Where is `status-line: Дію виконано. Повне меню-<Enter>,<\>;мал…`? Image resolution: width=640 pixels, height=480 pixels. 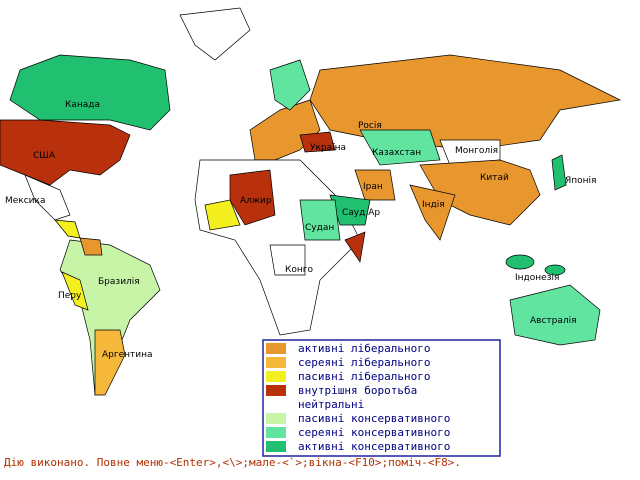 status-line: Дію виконано. Повне меню-<Enter>,<\>;мал… is located at coordinates (232, 462).